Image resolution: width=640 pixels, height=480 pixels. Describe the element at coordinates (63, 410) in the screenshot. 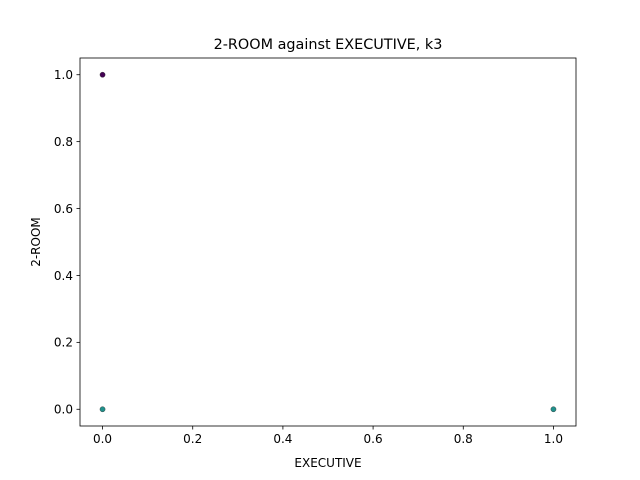

I see `y-tick-label: 0.0` at that location.